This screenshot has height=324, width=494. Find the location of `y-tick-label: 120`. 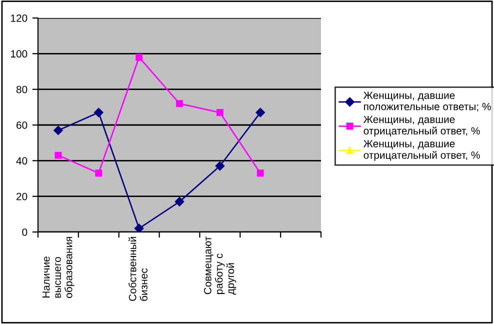

y-tick-label: 120 is located at coordinates (19, 18).